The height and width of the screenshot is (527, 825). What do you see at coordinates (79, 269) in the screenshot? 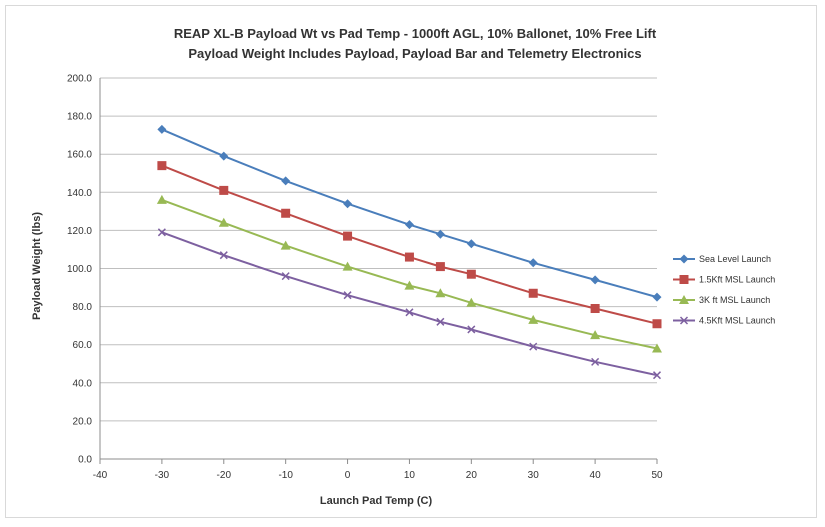
I see `y-tick-label: 100.0` at bounding box center [79, 269].